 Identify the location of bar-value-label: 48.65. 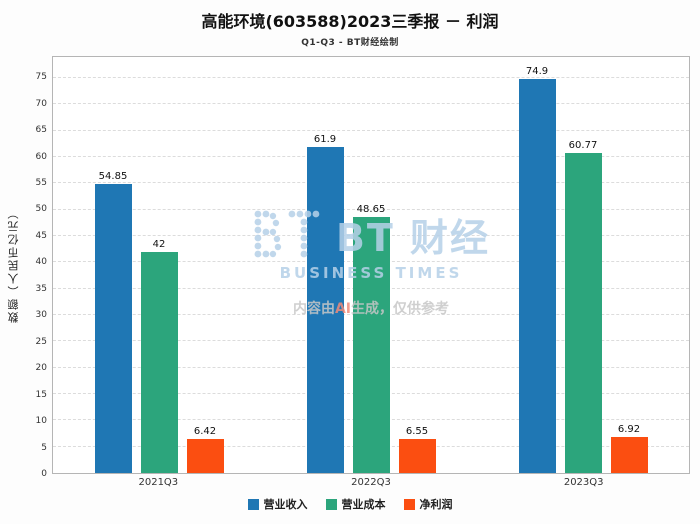
(371, 209).